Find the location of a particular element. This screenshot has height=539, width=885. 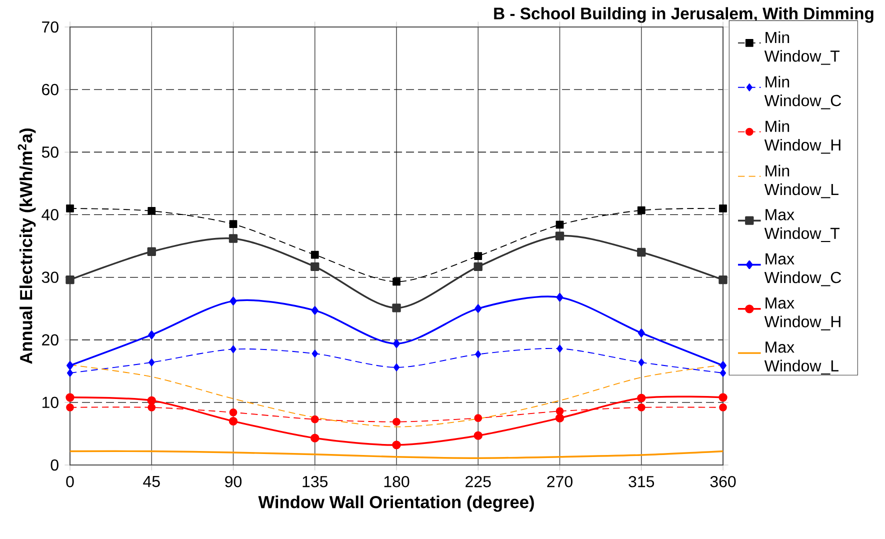

x-tick-label: 360 is located at coordinates (723, 482).